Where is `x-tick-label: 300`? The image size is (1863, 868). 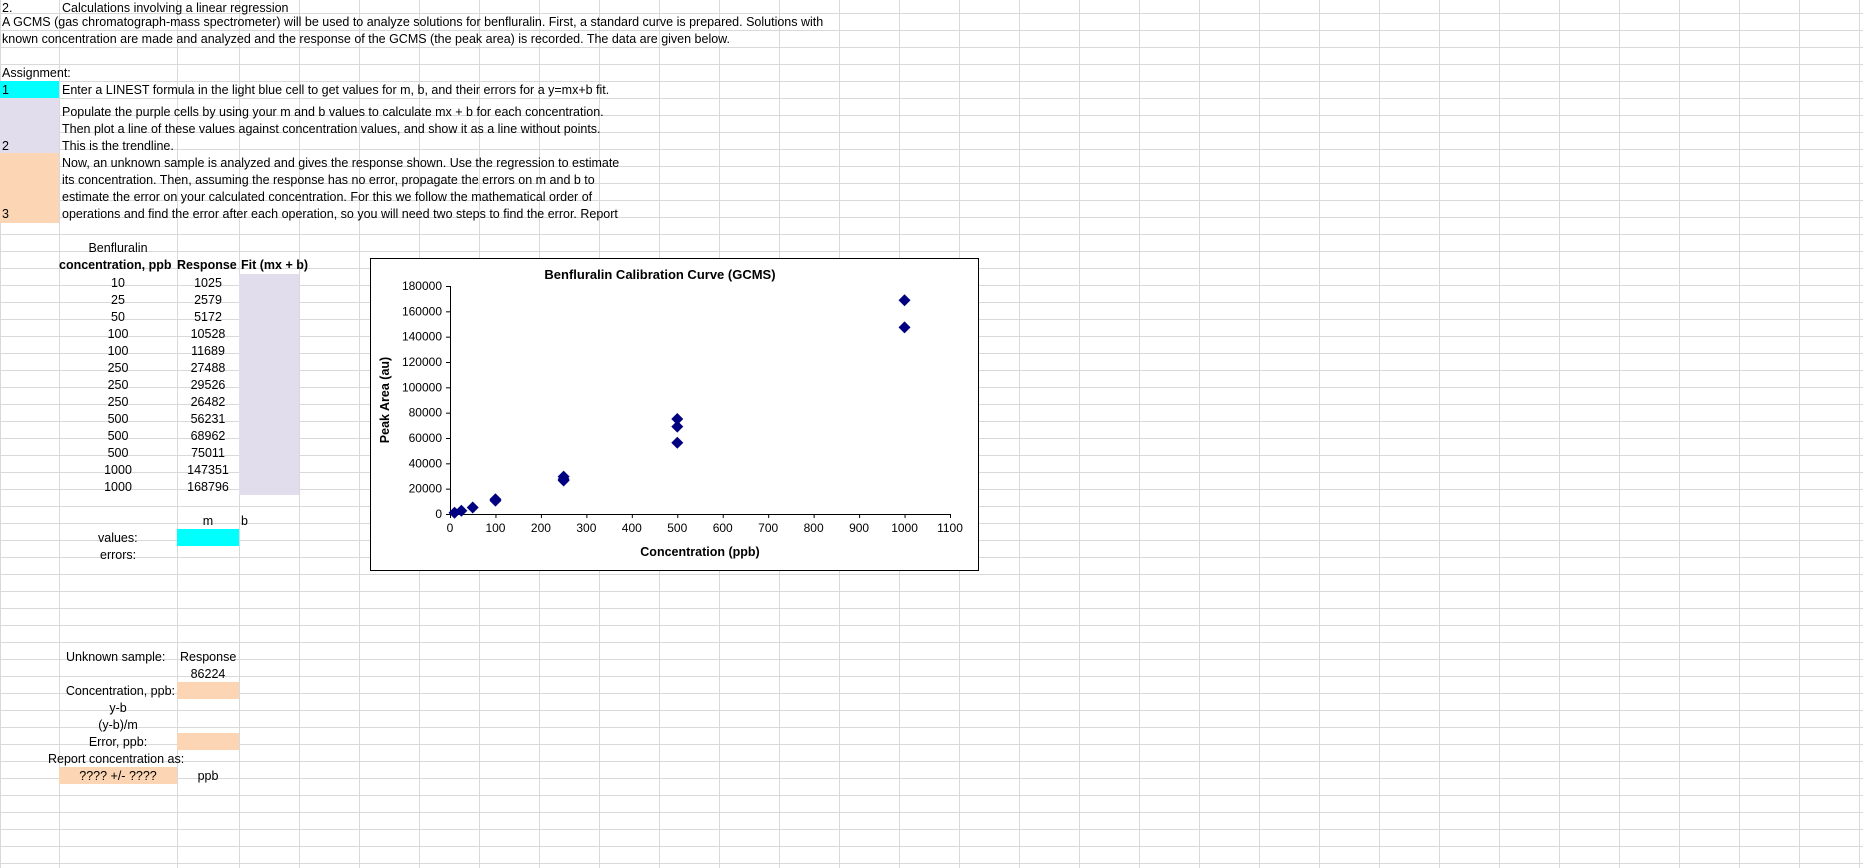 x-tick-label: 300 is located at coordinates (586, 528).